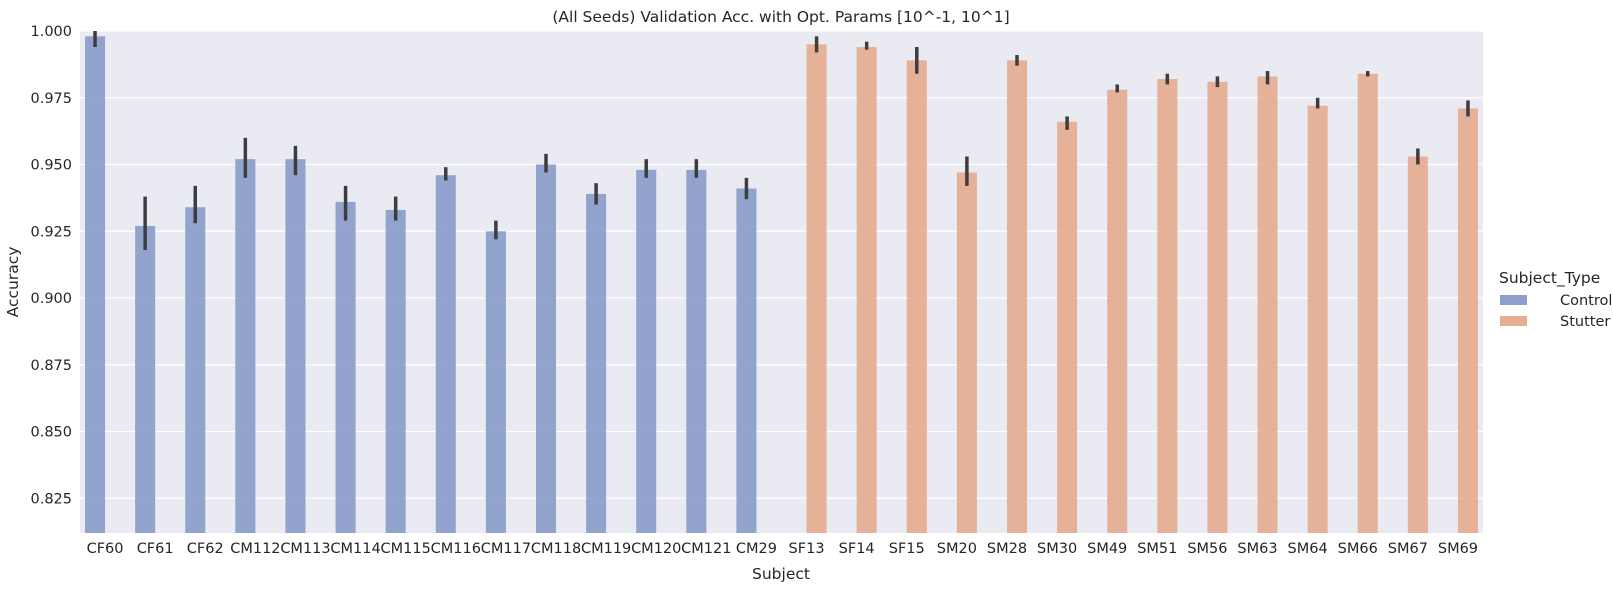 The height and width of the screenshot is (600, 1613). Describe the element at coordinates (857, 549) in the screenshot. I see `x-tick-label: SF14` at that location.